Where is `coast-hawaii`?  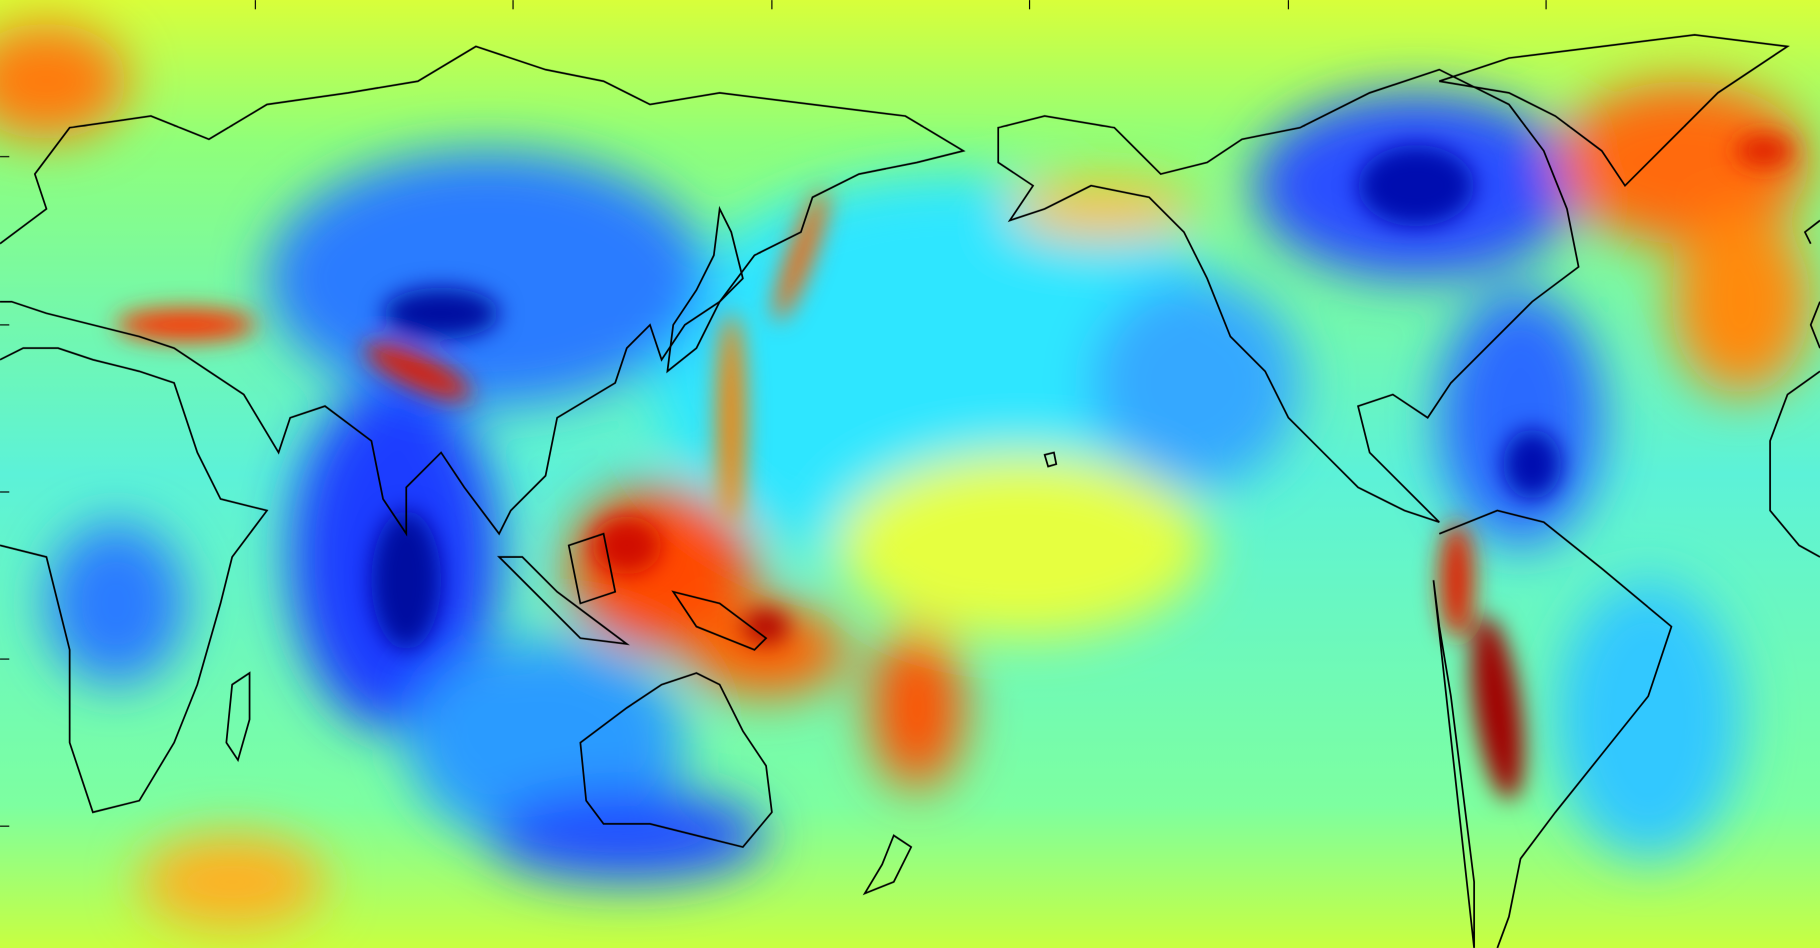
coast-hawaii is located at coordinates (1050, 459).